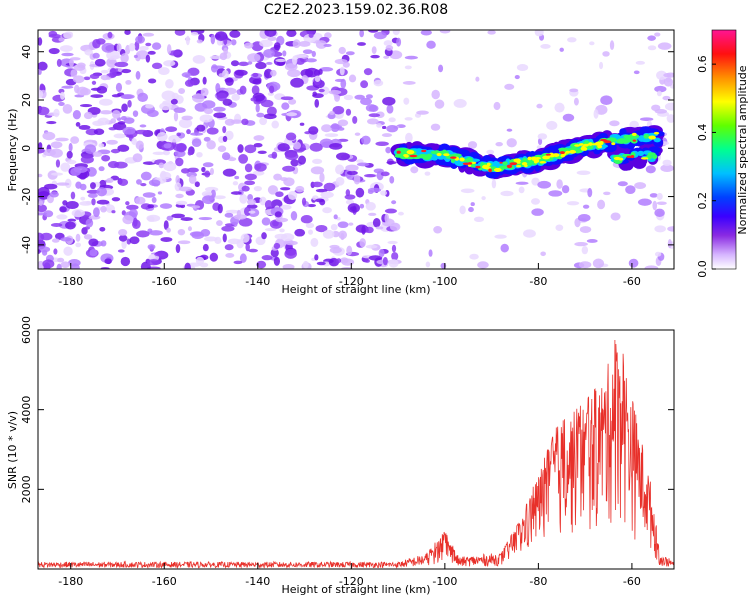  Describe the element at coordinates (70, 581) in the screenshot. I see `snr-x-tick-label: -180` at that location.